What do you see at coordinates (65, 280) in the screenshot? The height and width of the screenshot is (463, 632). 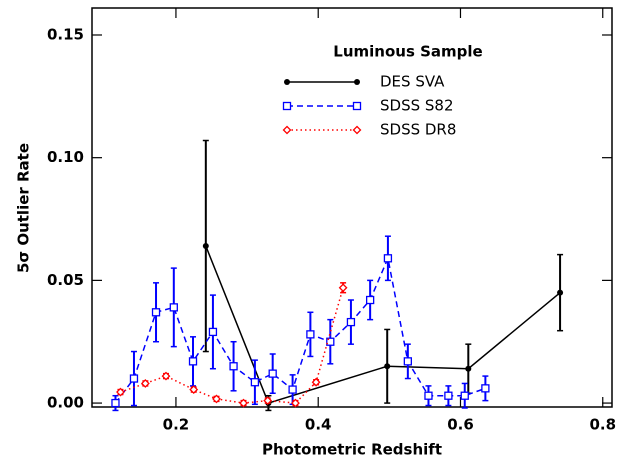 I see `y-tick-label: 0.05` at bounding box center [65, 280].